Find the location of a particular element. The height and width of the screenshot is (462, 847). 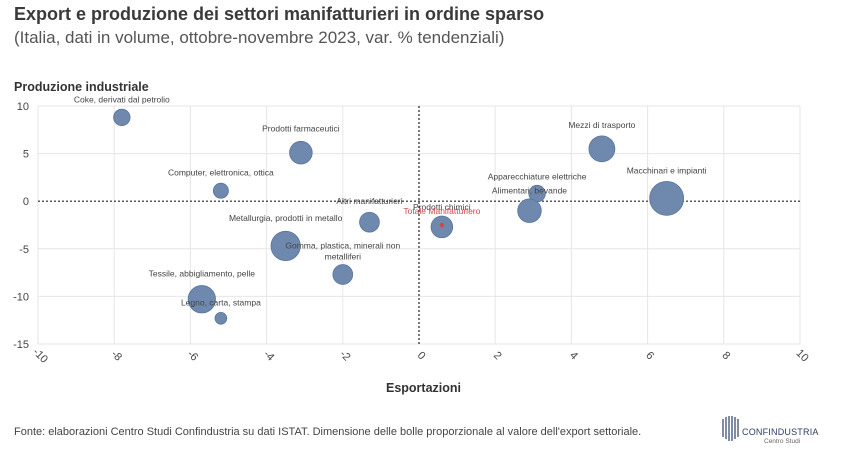

y-tick-label: 10 is located at coordinates (23, 107).